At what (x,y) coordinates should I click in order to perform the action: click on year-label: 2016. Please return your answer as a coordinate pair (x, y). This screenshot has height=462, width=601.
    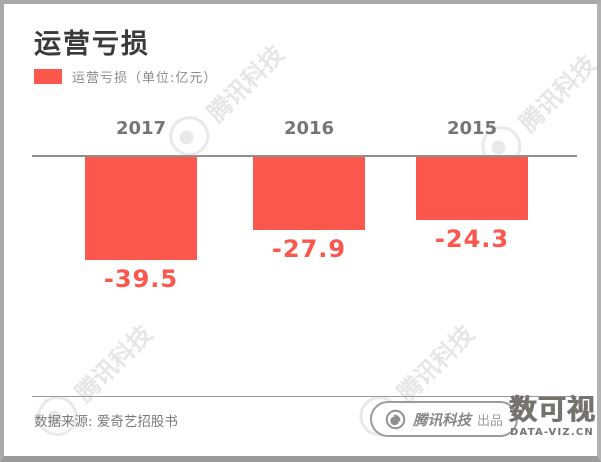
    Looking at the image, I should click on (309, 128).